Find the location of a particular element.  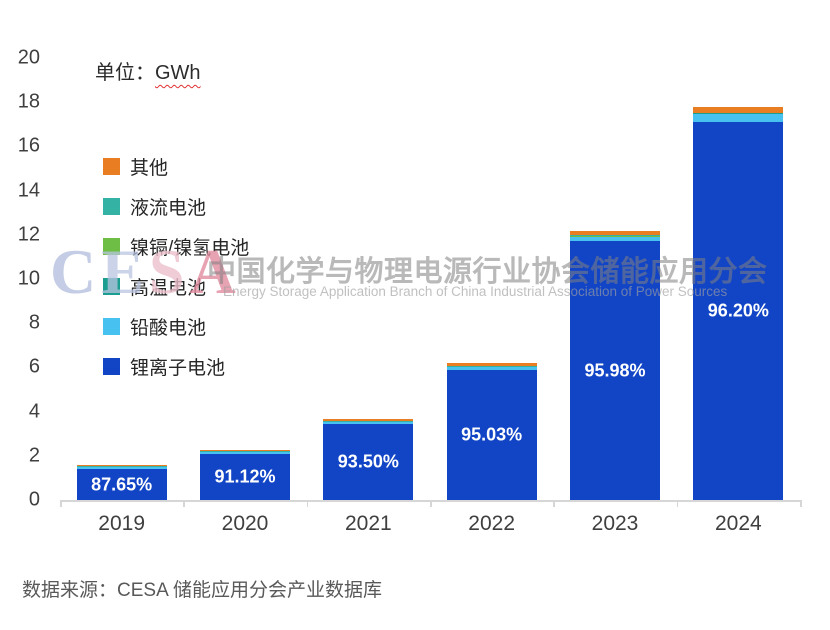

legend-item: 锂离子电池 is located at coordinates (176, 366).